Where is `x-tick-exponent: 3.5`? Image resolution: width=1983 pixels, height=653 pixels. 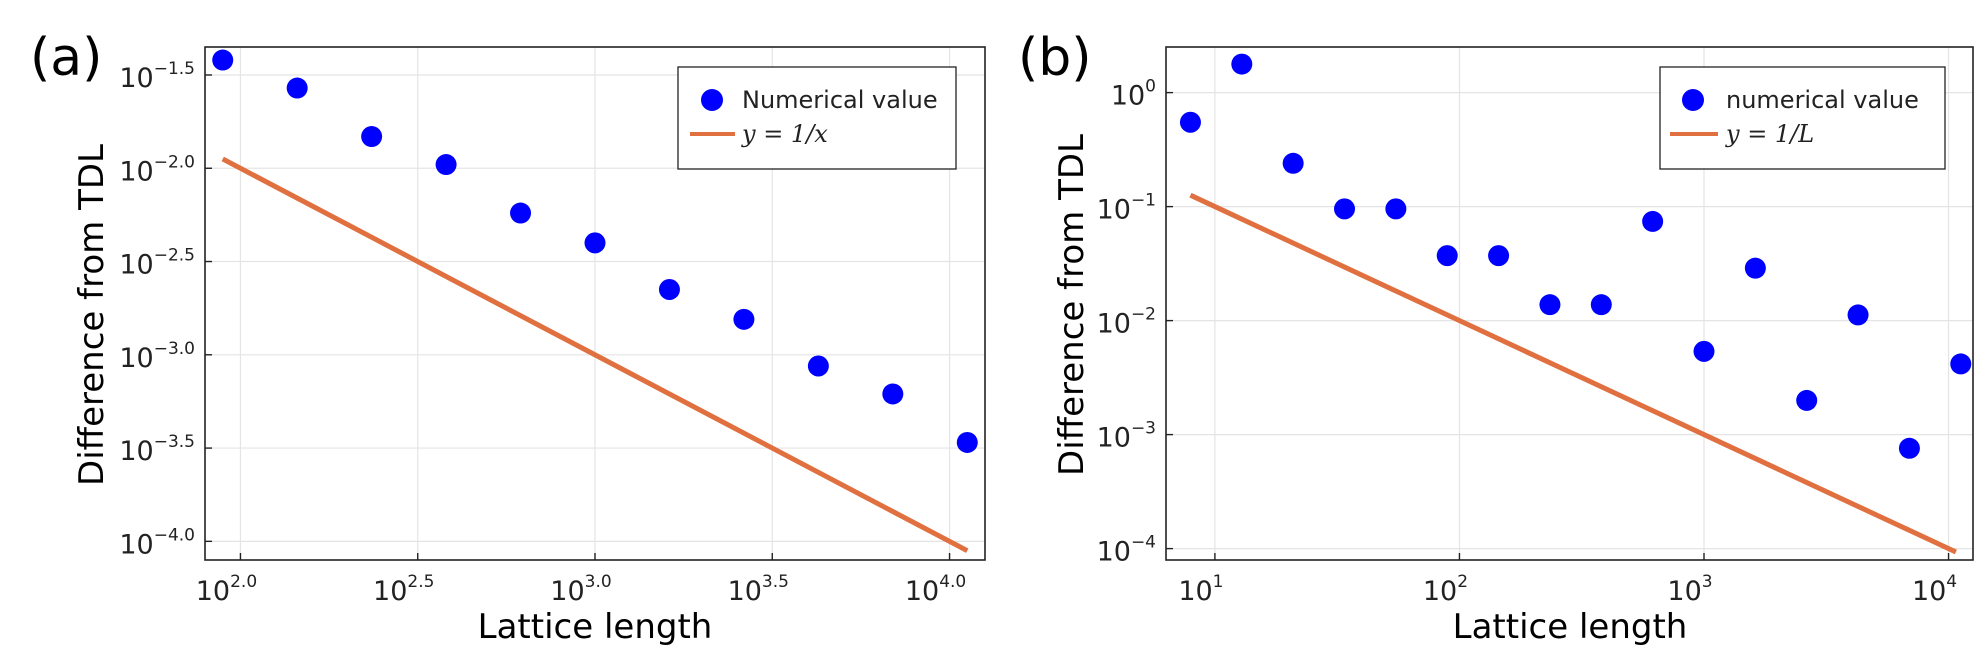 x-tick-exponent: 3.5 is located at coordinates (775, 582).